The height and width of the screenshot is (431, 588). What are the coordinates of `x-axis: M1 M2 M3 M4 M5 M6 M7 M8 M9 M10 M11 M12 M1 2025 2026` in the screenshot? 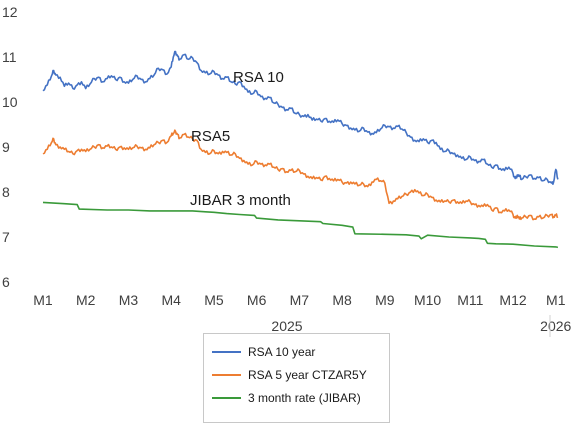 It's located at (302, 314).